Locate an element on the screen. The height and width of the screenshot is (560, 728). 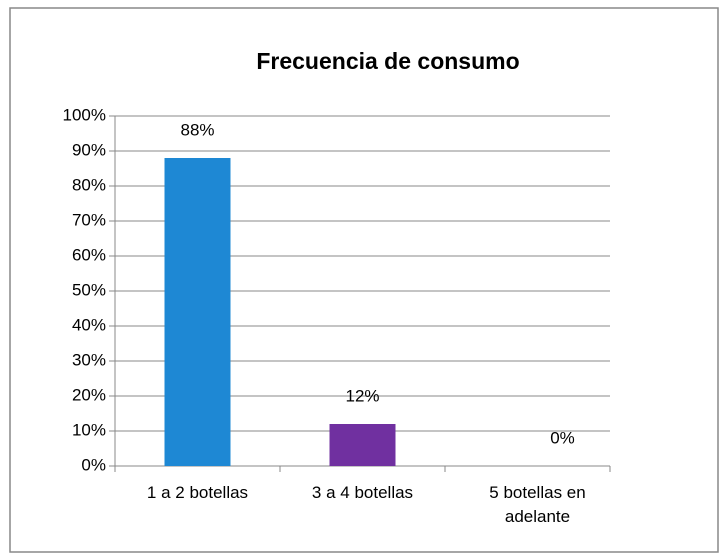
y-tick-label: 20% is located at coordinates (89, 394).